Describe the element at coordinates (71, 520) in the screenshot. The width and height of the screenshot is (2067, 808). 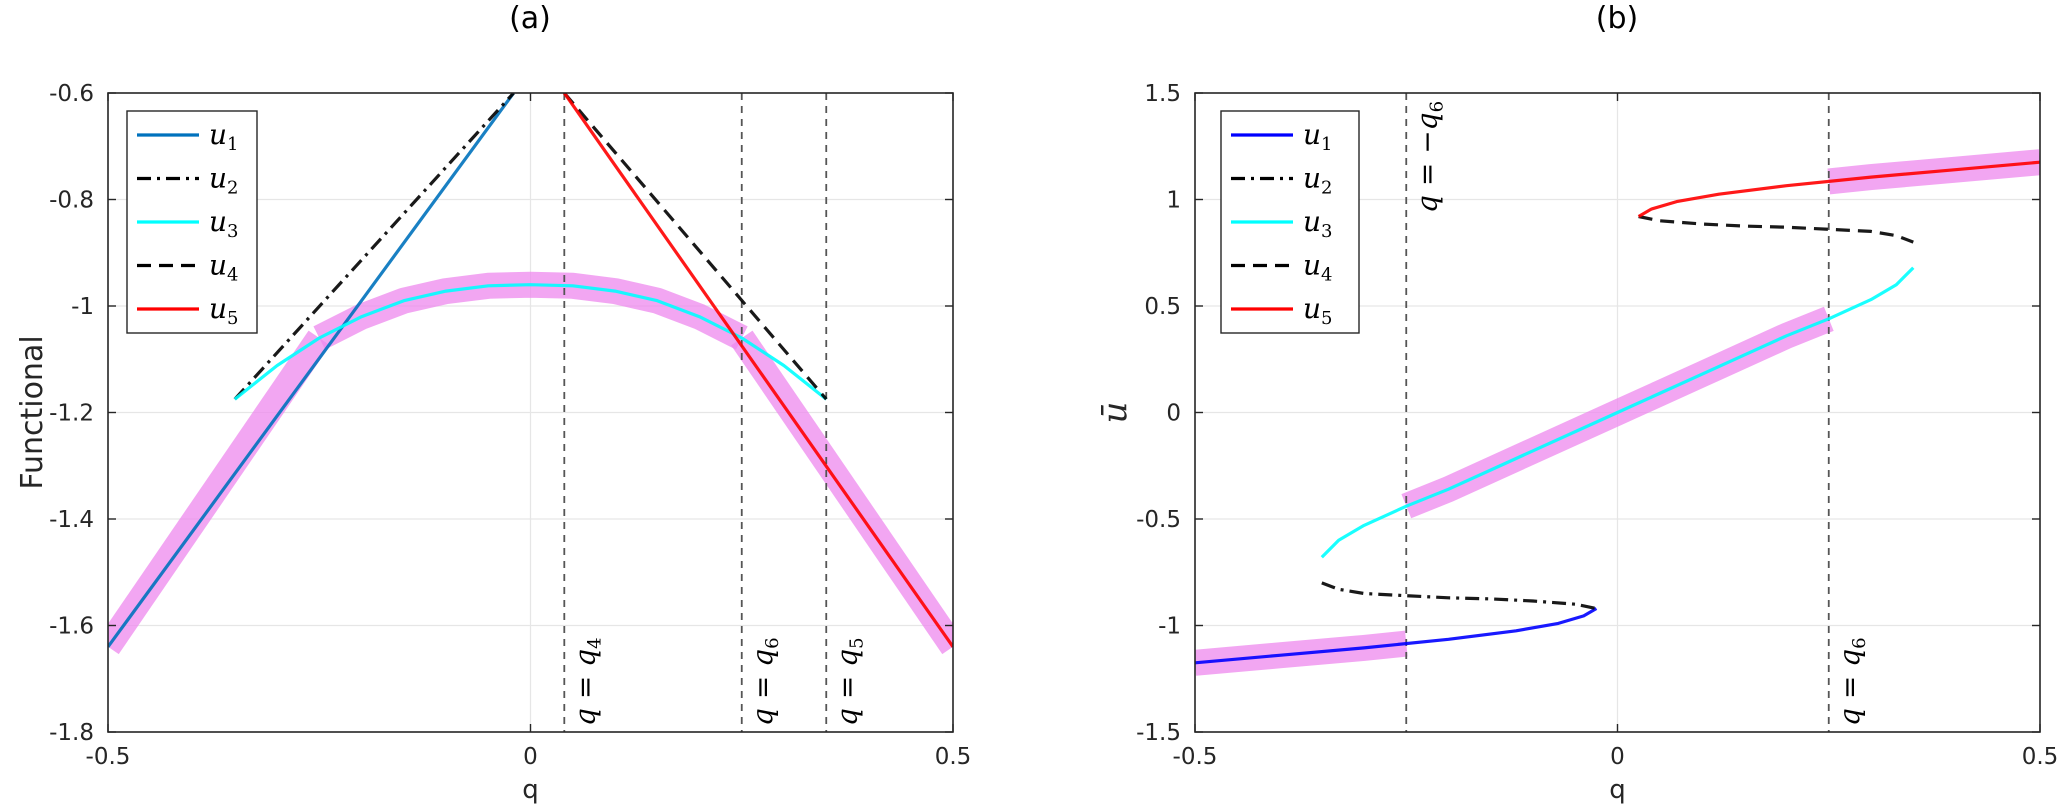
I see `y-tick-label: -1.4` at that location.